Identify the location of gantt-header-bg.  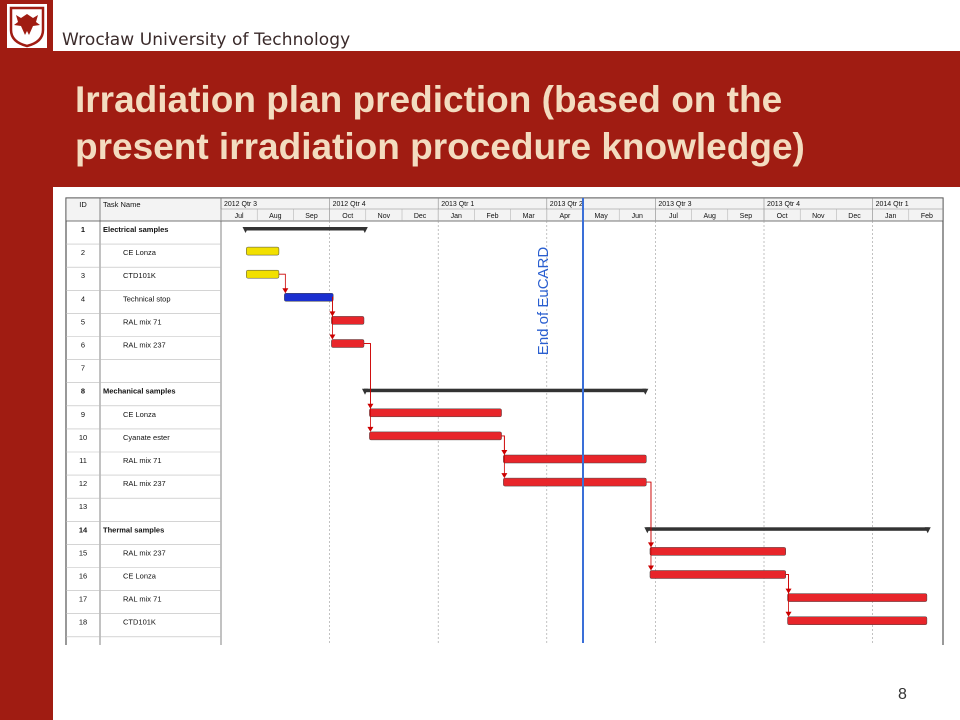
(504, 209).